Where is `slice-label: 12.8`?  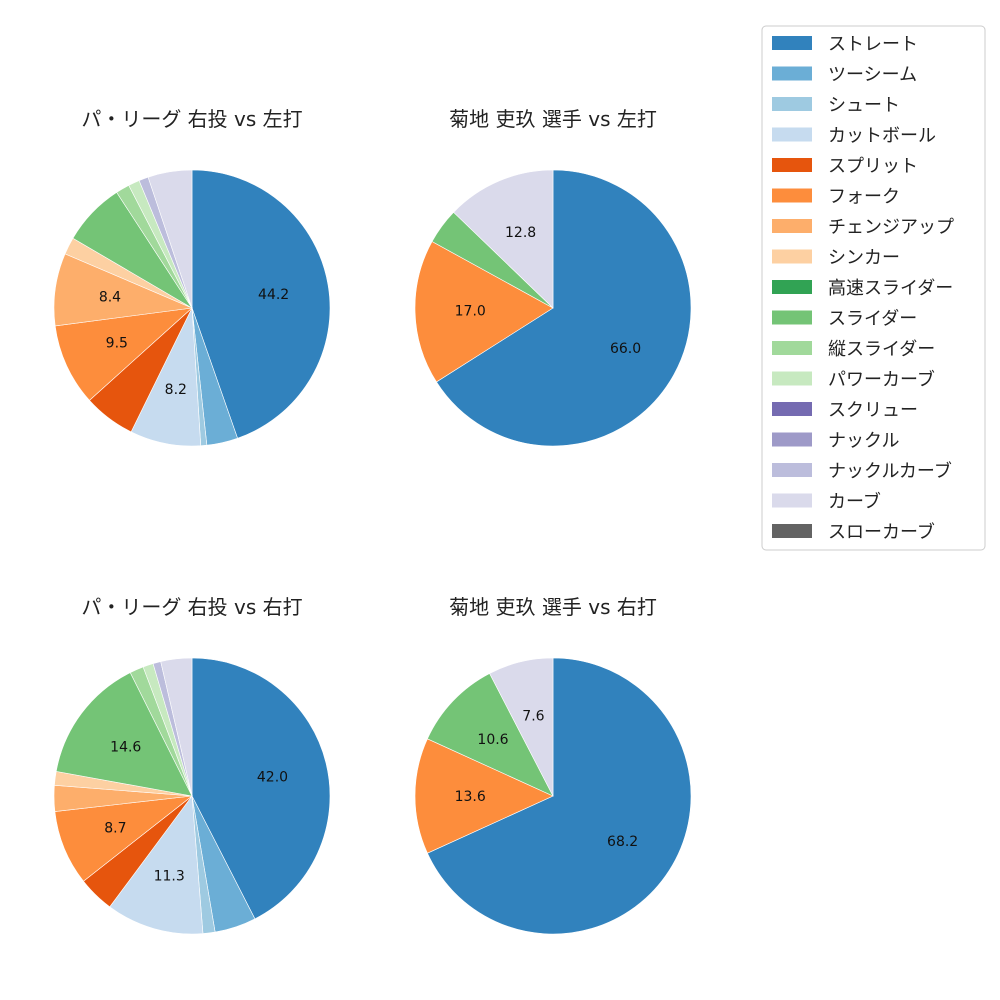 slice-label: 12.8 is located at coordinates (520, 233).